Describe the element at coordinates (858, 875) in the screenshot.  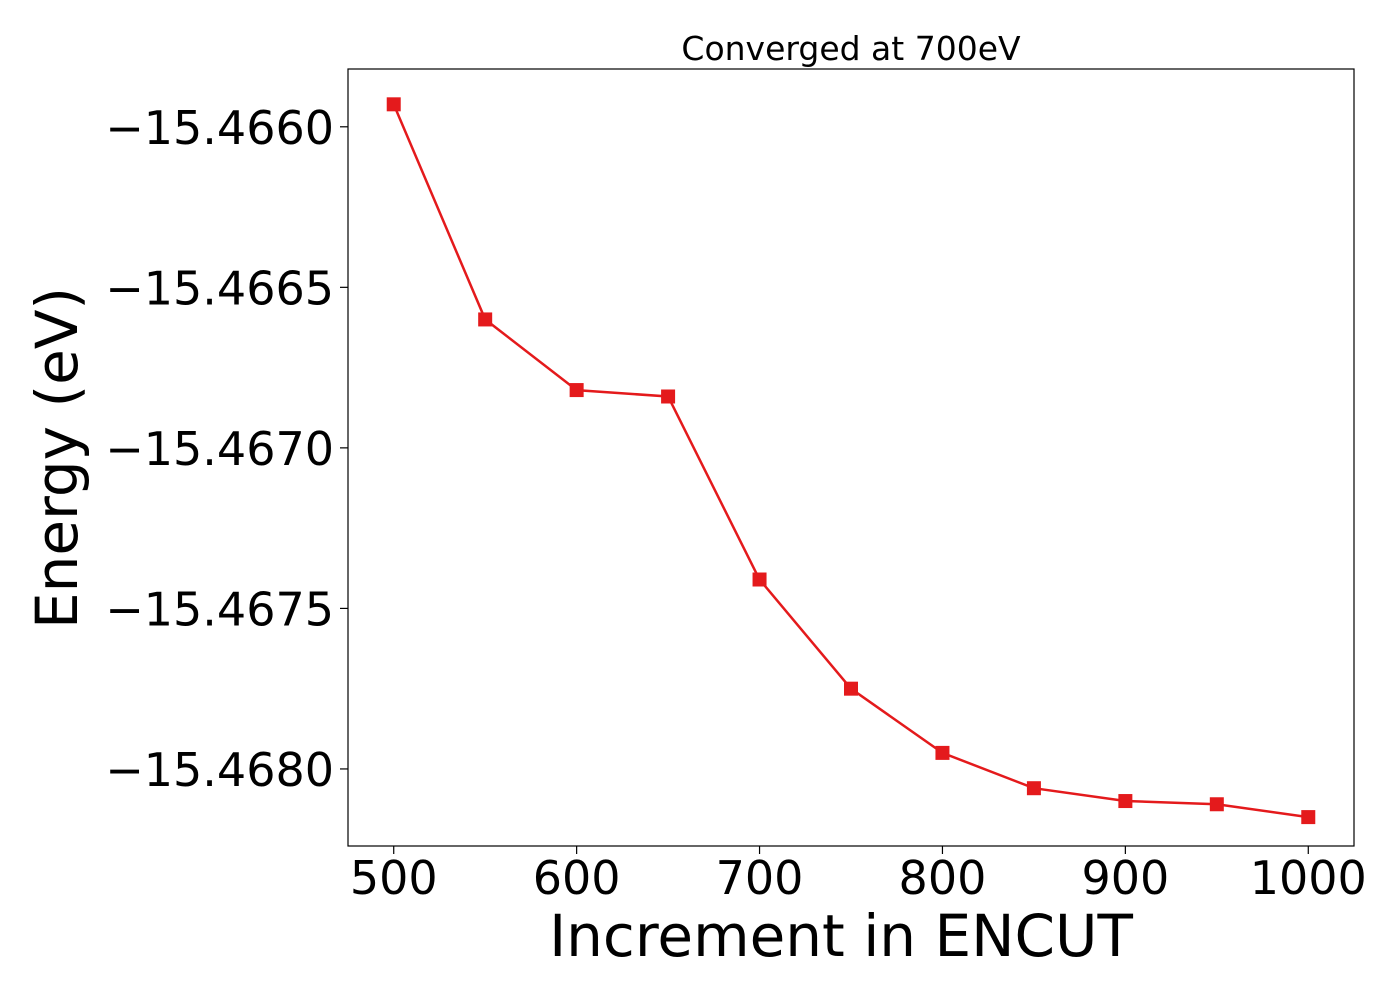
I see `x-axis: 500 600 700 800 900 1000` at that location.